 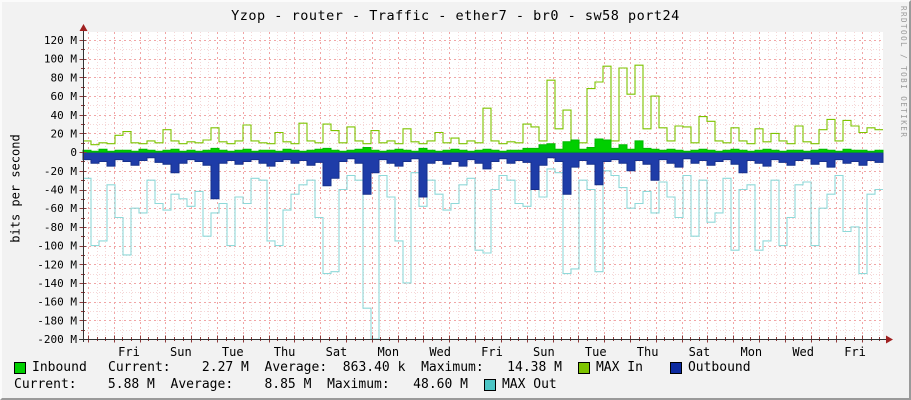 What do you see at coordinates (489, 384) in the screenshot?
I see `max-out-swatch` at bounding box center [489, 384].